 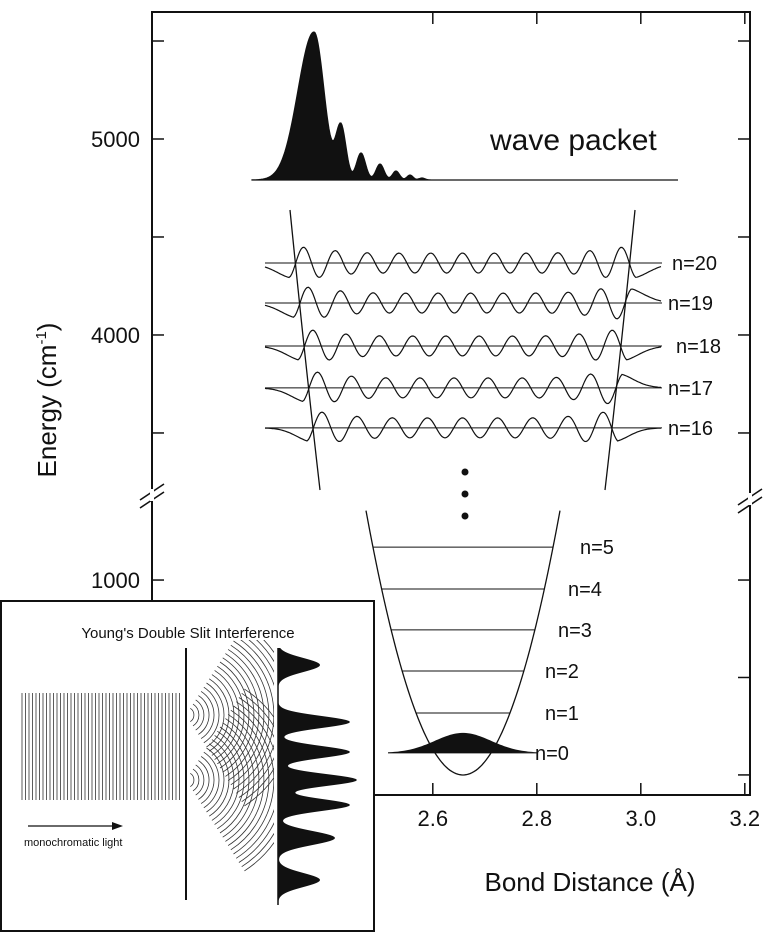 I want to click on y-label-main: Energy (cm, so click(x=47, y=411).